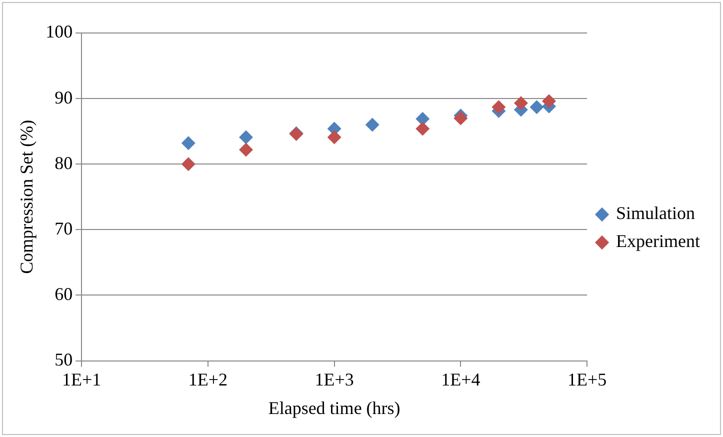  I want to click on x-tick-label: 1E+1, so click(82, 379).